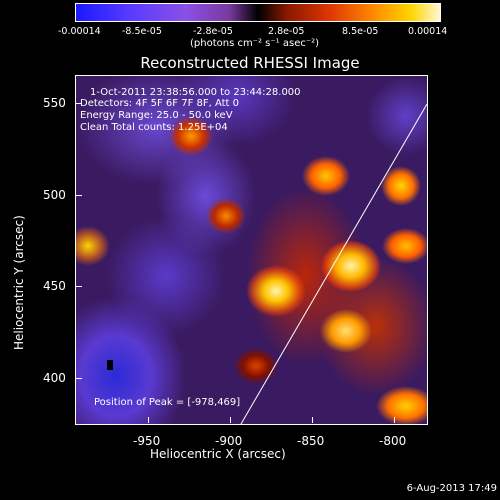 Image resolution: width=500 pixels, height=500 pixels. I want to click on x-axis-label: Heliocentric X (arcsec), so click(218, 454).